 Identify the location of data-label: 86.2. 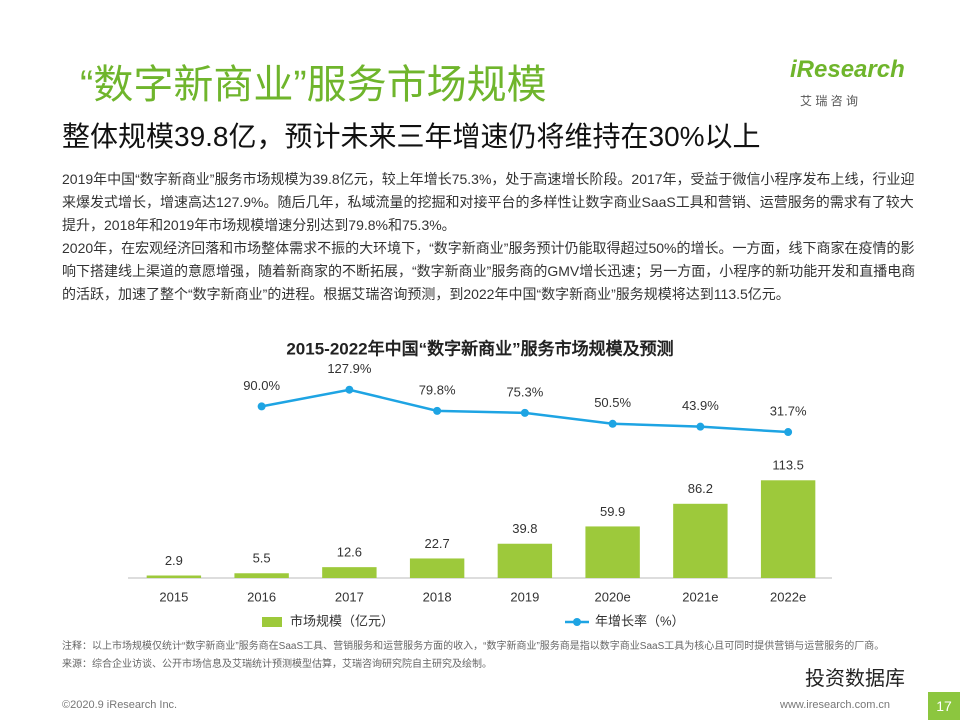
(700, 488).